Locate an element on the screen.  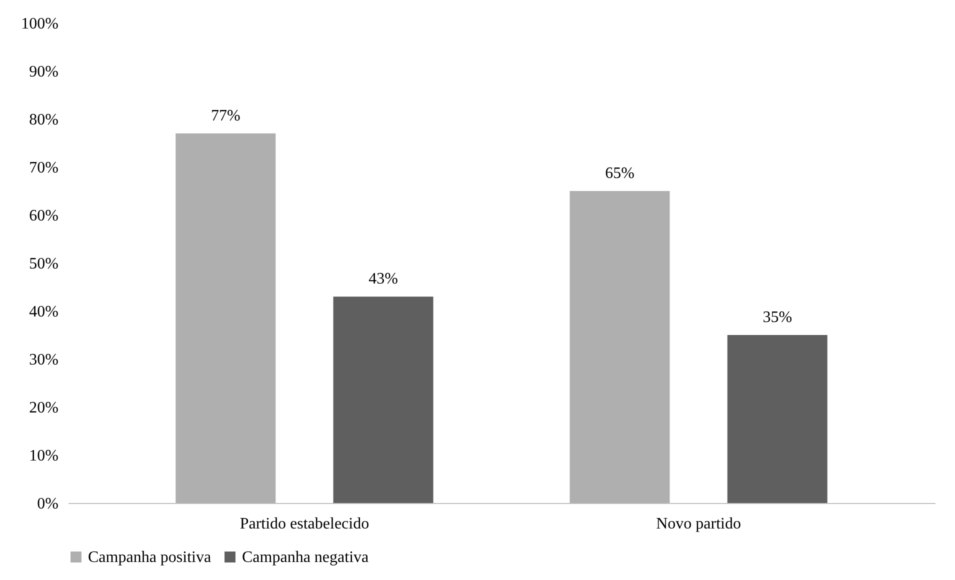
y-tick-label: 30% is located at coordinates (43, 360).